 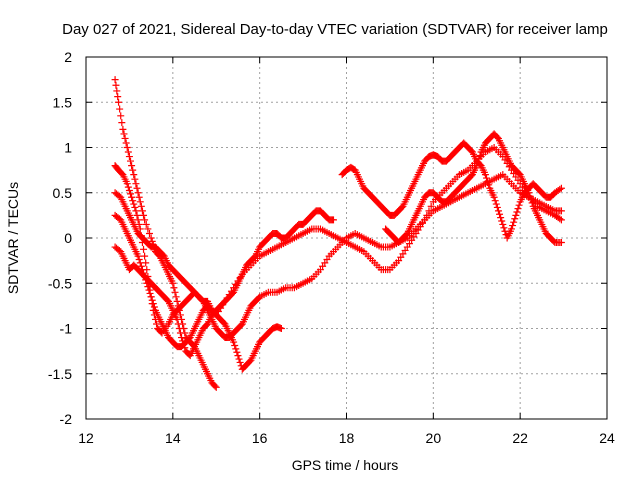 I want to click on x-axis-label: GPS time / hours, so click(x=345, y=465).